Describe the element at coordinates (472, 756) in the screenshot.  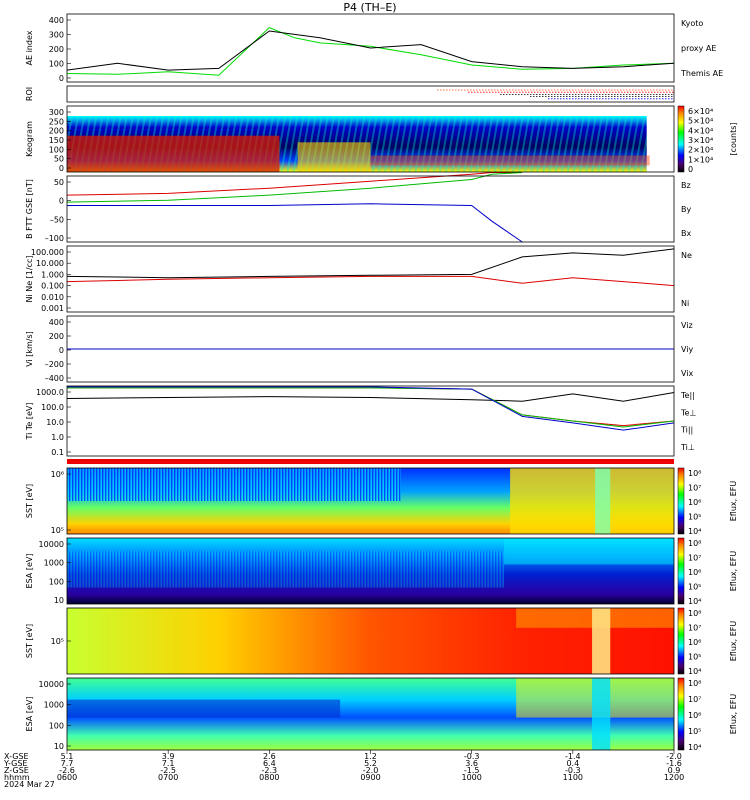
I see `footer-tick-x: -0.3` at that location.